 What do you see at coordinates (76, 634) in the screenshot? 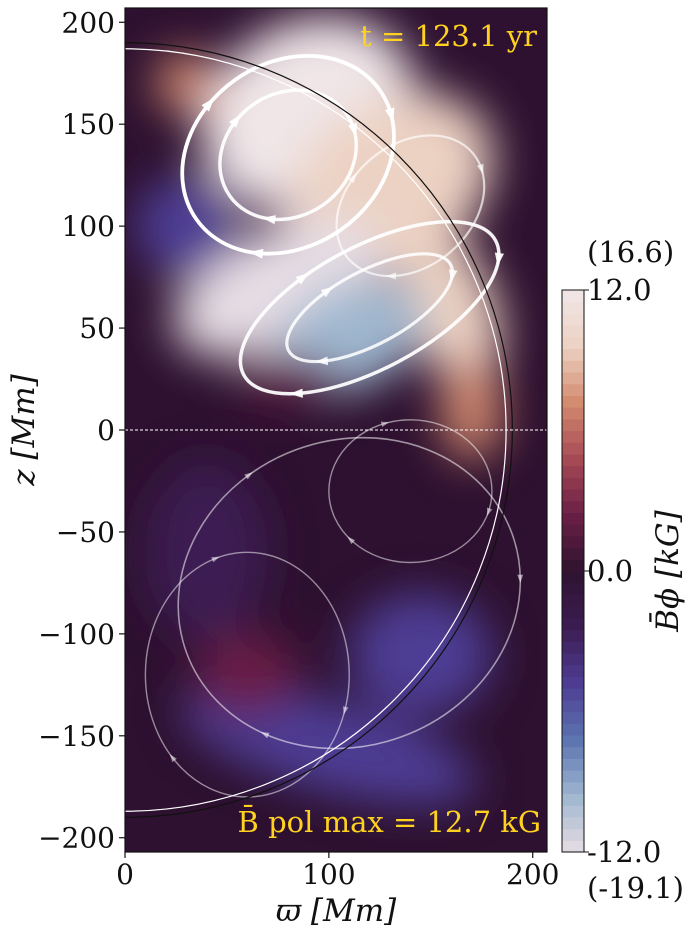
I see `y-tick-label: −100` at bounding box center [76, 634].